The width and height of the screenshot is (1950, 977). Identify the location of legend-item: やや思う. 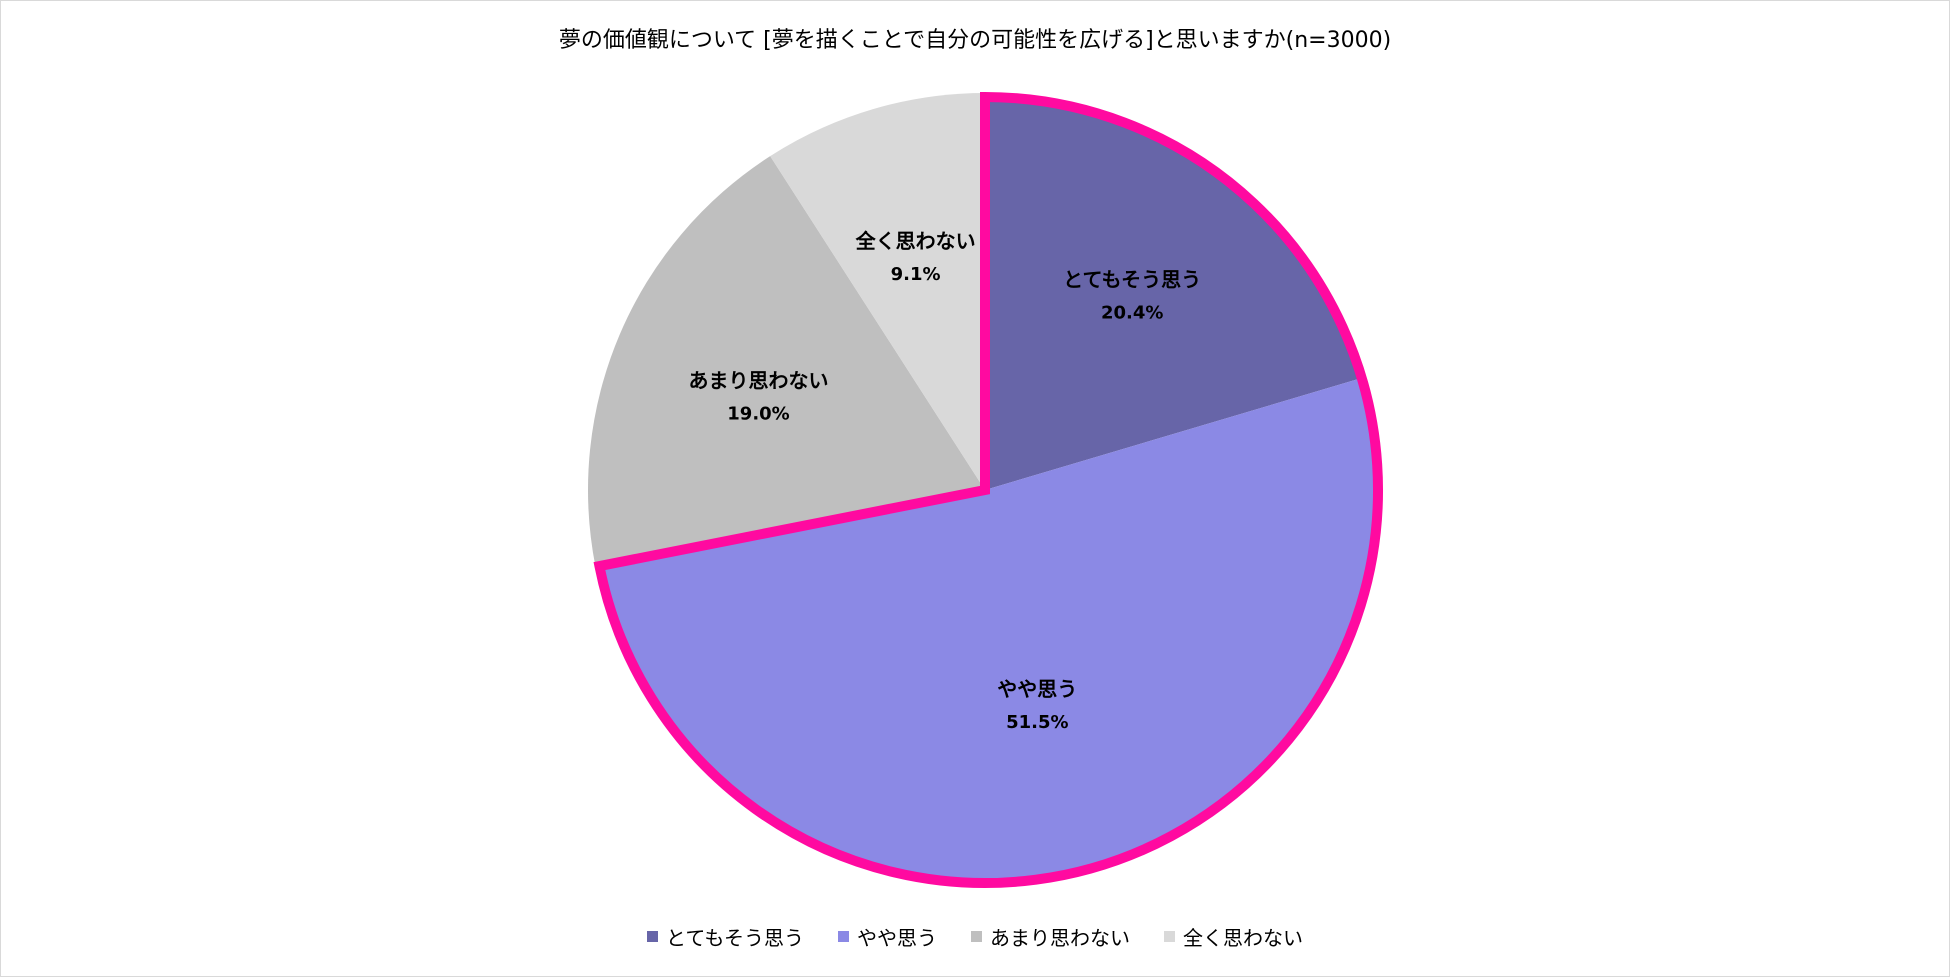
(887, 936).